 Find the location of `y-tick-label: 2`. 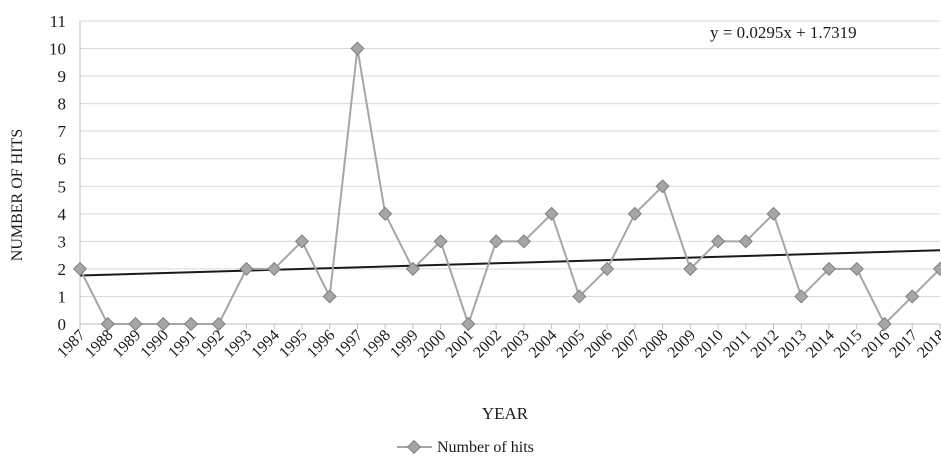

y-tick-label: 2 is located at coordinates (62, 269).